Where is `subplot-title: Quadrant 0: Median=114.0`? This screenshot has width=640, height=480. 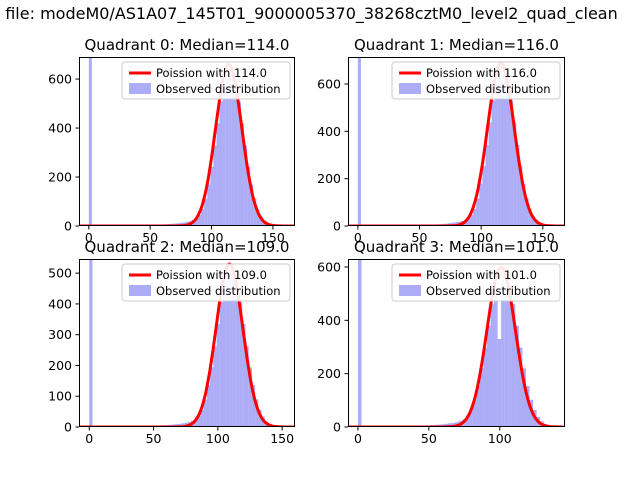
subplot-title: Quadrant 0: Median=114.0 is located at coordinates (187, 45).